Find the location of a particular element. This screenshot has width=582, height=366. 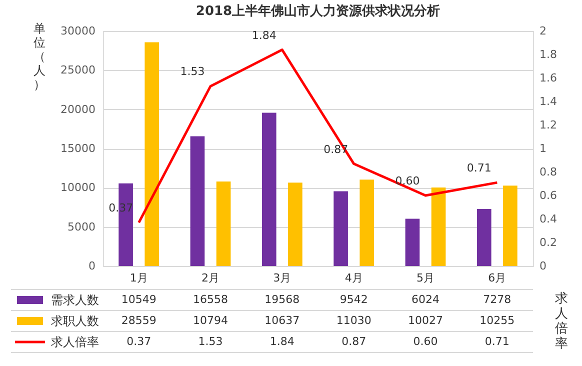

data-label: 6024 is located at coordinates (426, 299).